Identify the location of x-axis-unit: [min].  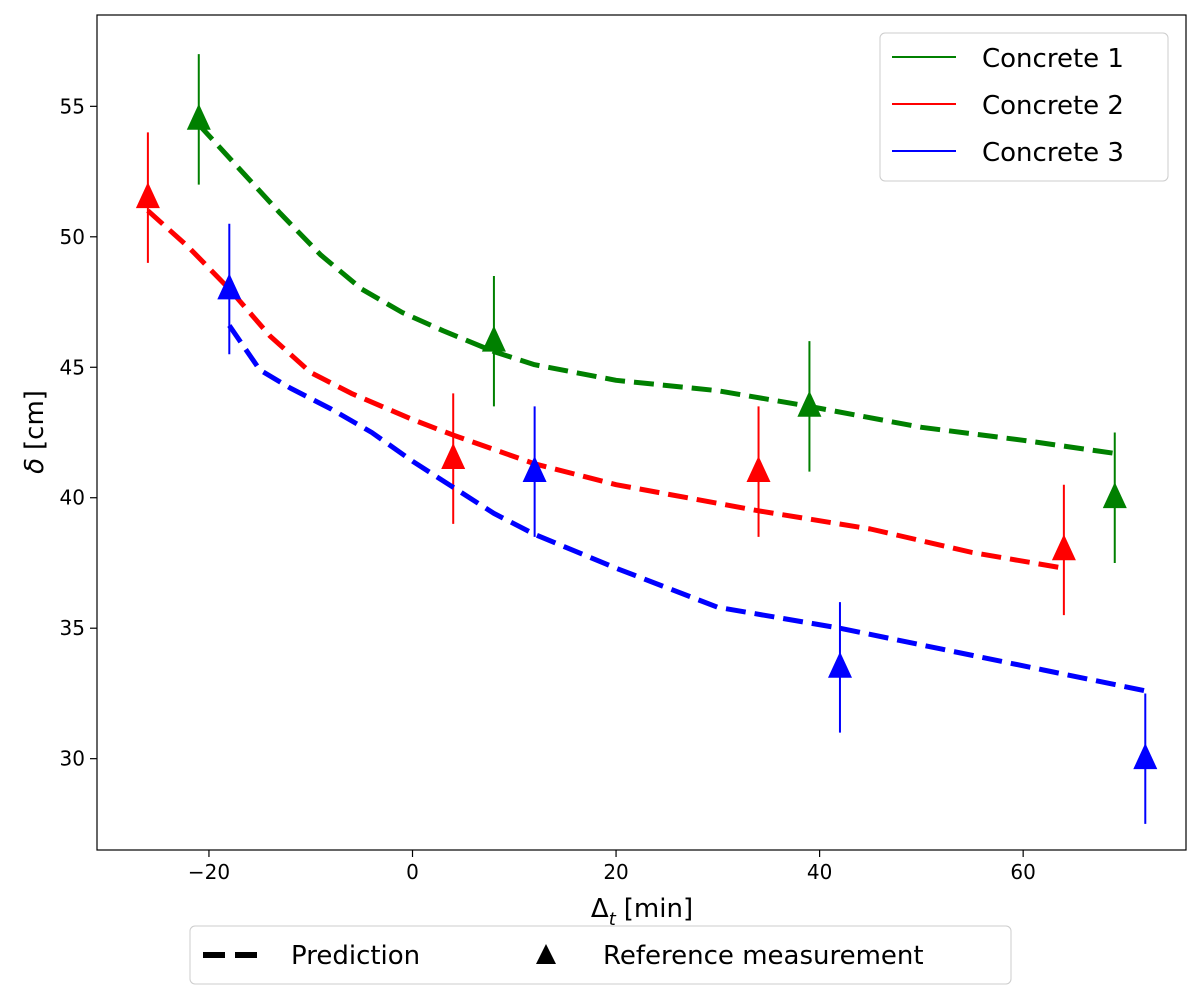
(658, 909).